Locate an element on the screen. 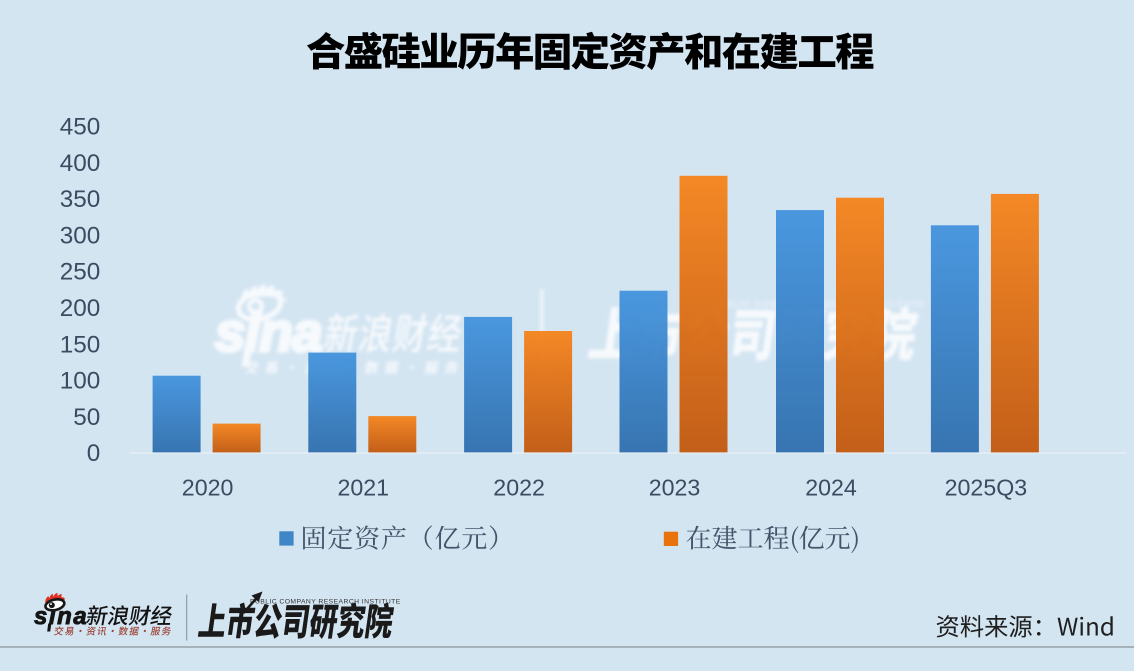 The width and height of the screenshot is (1134, 671). svg-text: 400 is located at coordinates (80, 163).